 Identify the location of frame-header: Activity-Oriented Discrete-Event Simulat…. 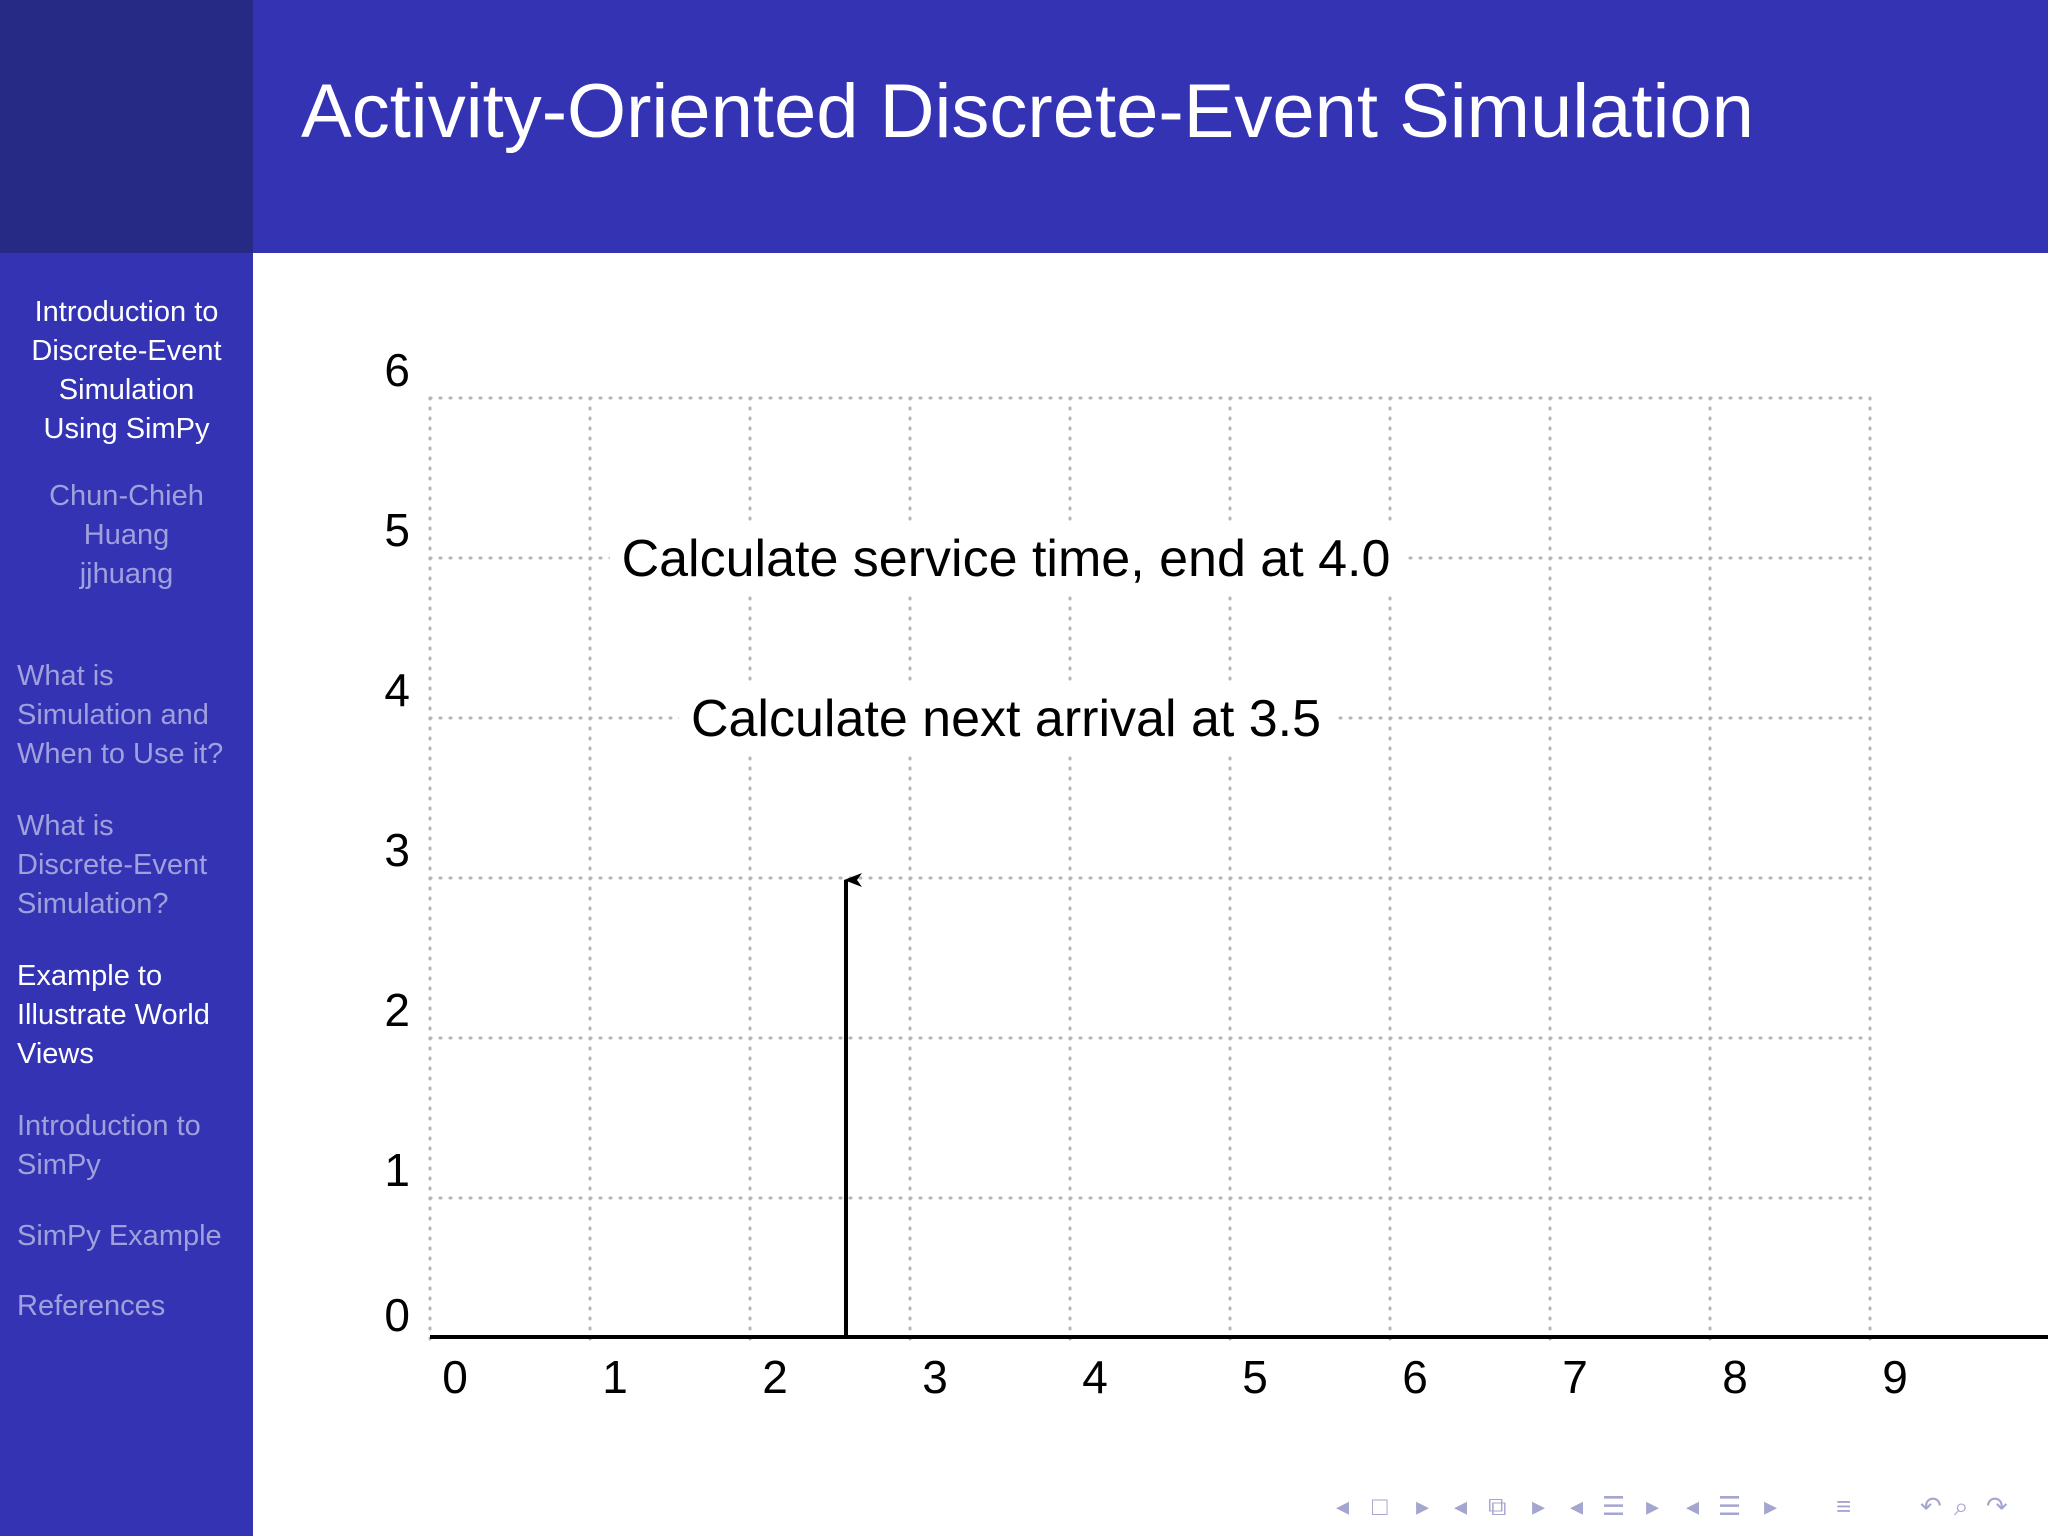
(1150, 126).